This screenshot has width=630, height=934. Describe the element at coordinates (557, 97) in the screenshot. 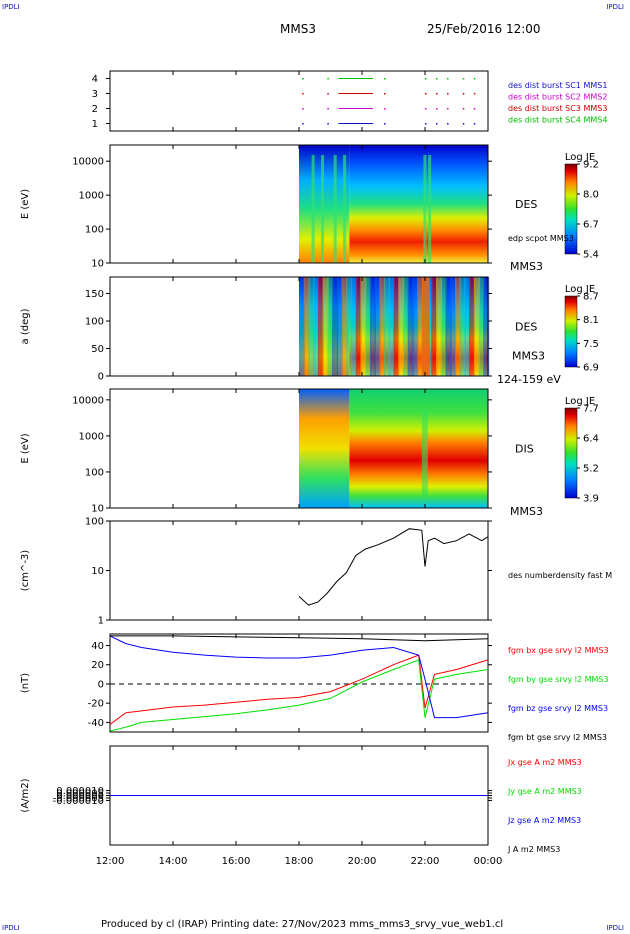

I see `burst-legend-sc2: des dist burst SC2 MMS2` at that location.